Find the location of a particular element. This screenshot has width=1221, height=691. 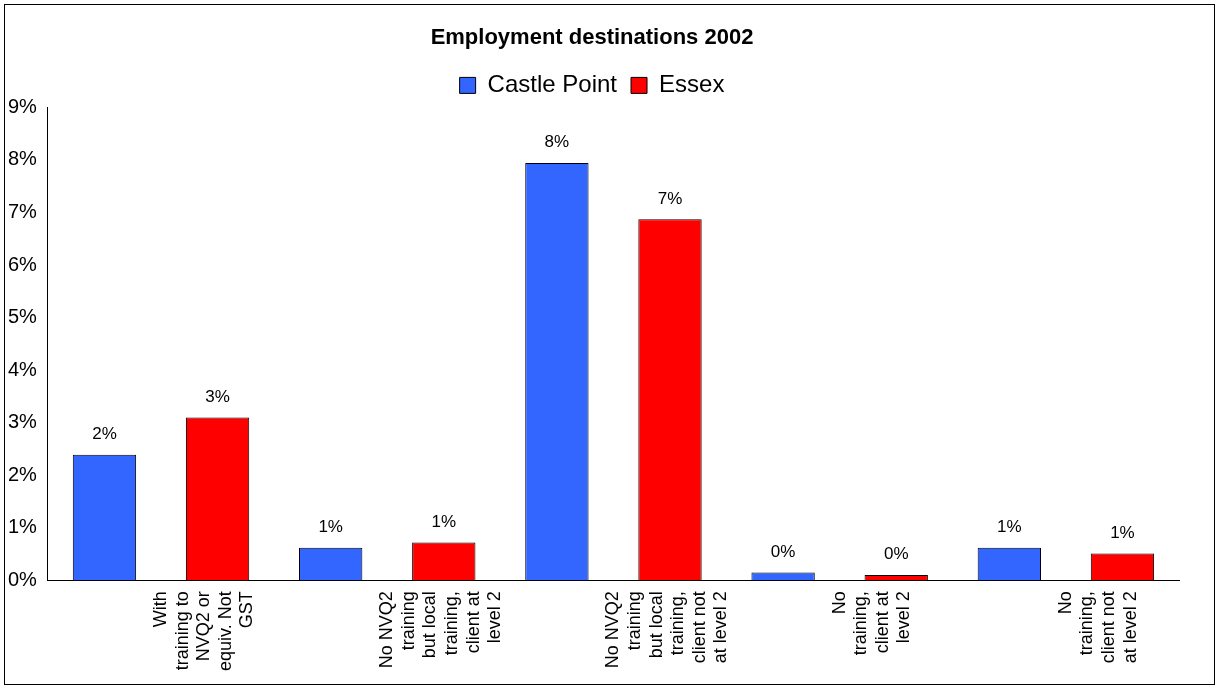

y-tick-label: 3% is located at coordinates (23, 421).